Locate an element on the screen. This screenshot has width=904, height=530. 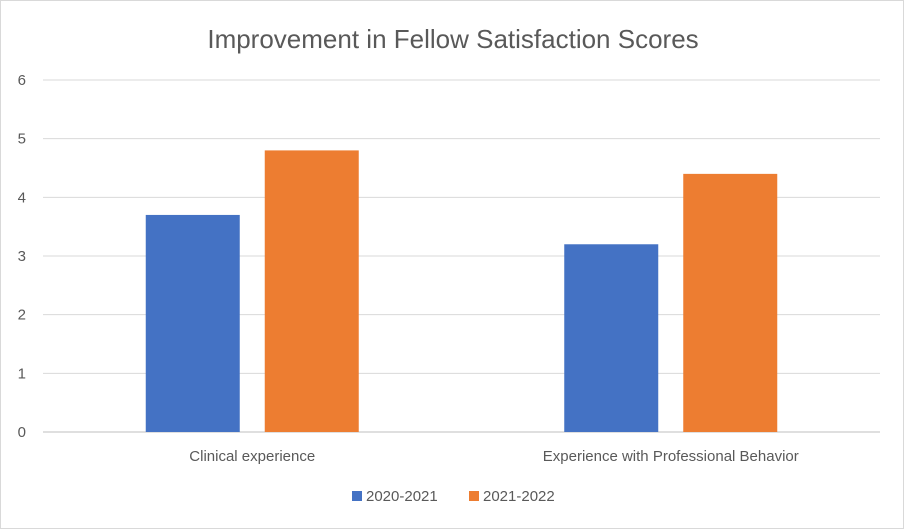
y-tick-label: 3 is located at coordinates (22, 256).